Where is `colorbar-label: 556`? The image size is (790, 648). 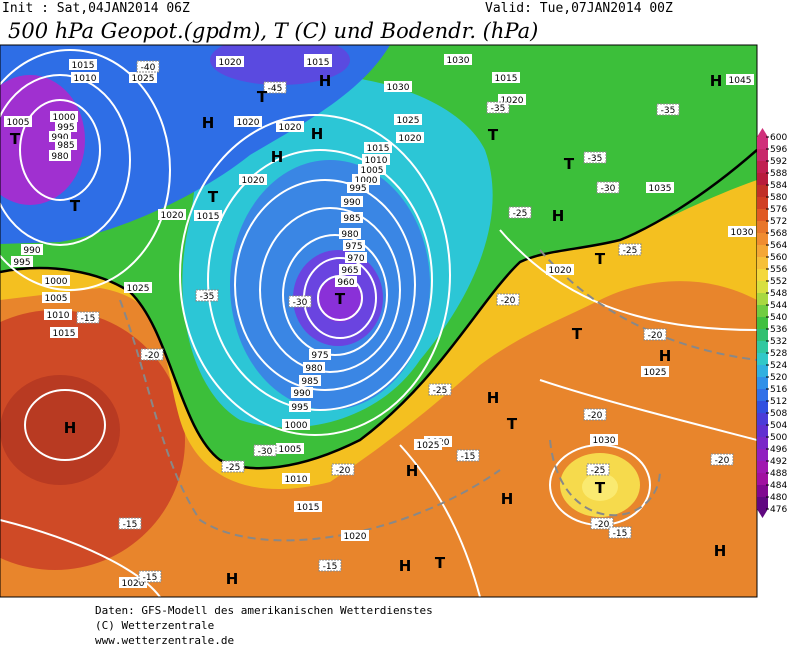
colorbar-label: 556 is located at coordinates (778, 270).